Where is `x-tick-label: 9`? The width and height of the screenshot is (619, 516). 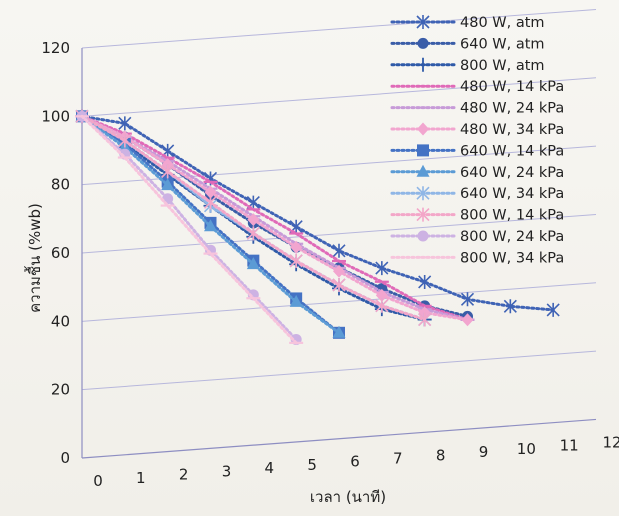
x-tick-label: 9 is located at coordinates (484, 452).